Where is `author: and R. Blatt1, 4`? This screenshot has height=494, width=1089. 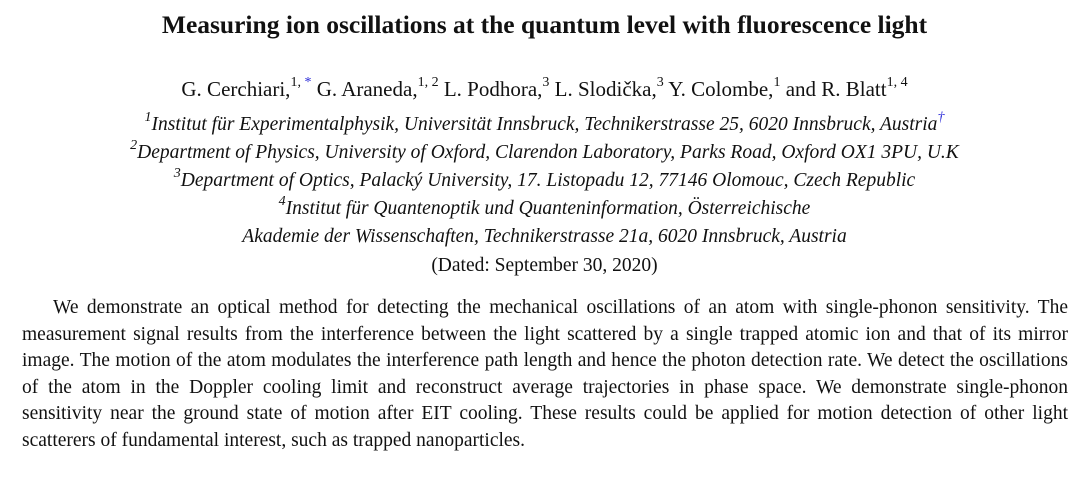
author: and R. Blatt1, 4 is located at coordinates (846, 88).